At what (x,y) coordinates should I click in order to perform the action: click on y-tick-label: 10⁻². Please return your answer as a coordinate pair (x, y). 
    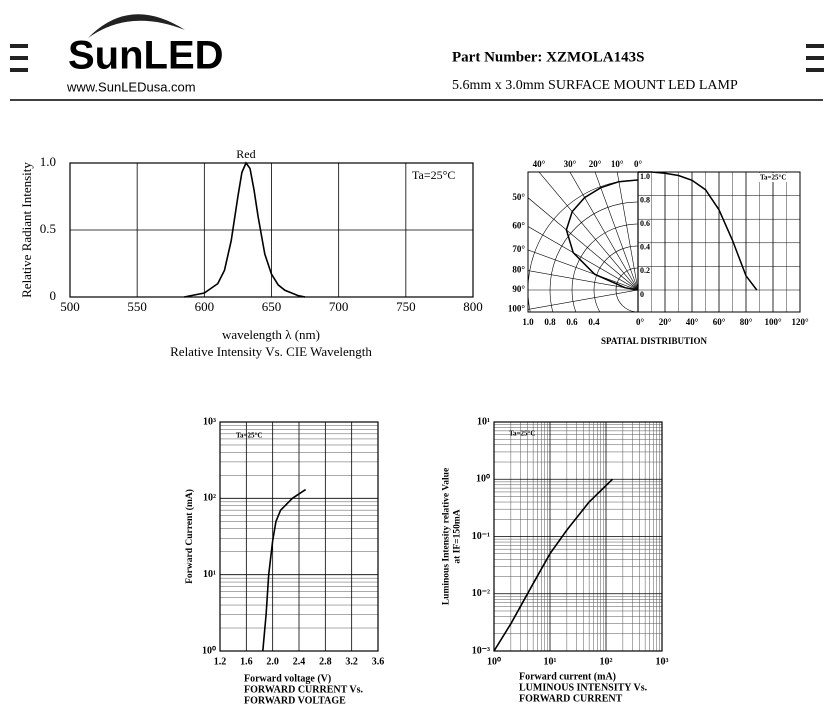
    Looking at the image, I should click on (481, 593).